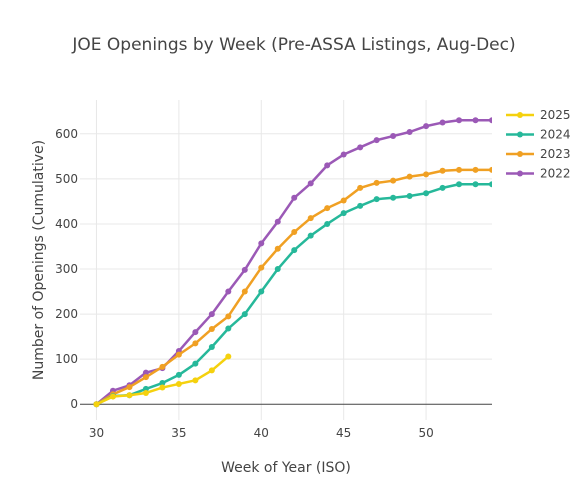  I want to click on y-tick-label: 400, so click(66, 224).